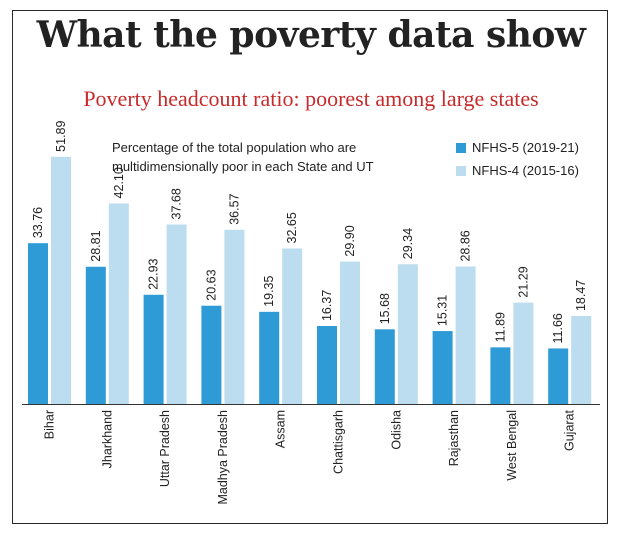  What do you see at coordinates (443, 310) in the screenshot?
I see `data-label: 15.31` at bounding box center [443, 310].